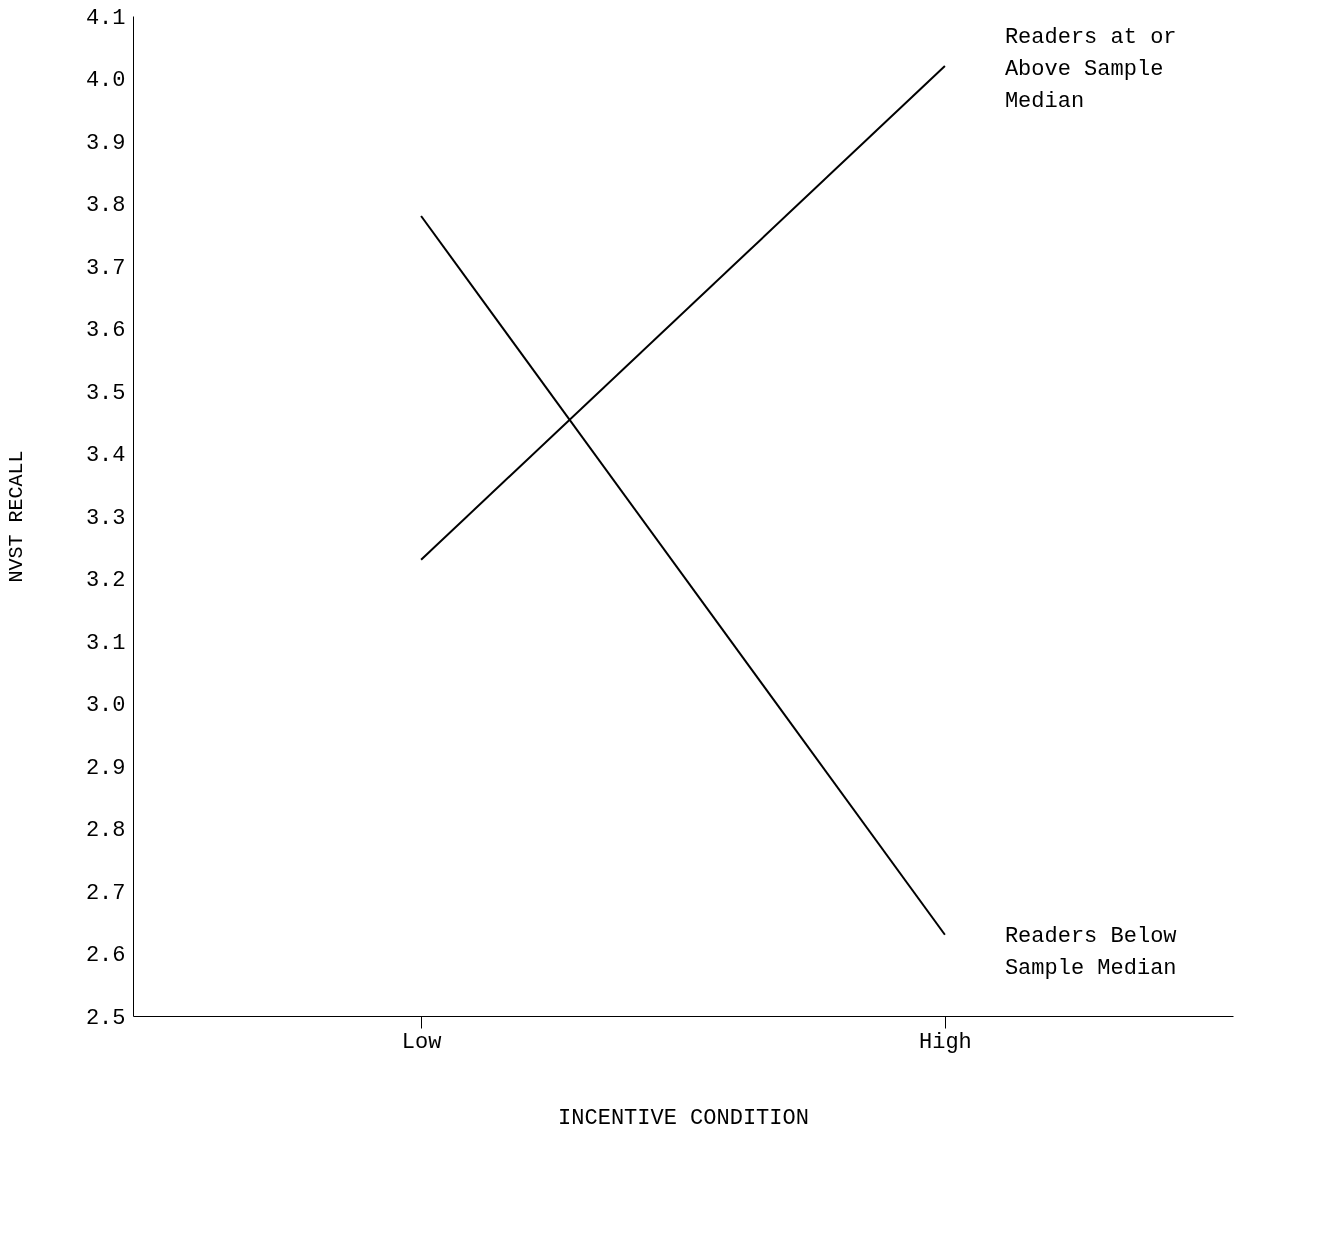 This screenshot has height=1251, width=1336. What do you see at coordinates (105, 205) in the screenshot?
I see `y-tick-label: 3.8` at bounding box center [105, 205].